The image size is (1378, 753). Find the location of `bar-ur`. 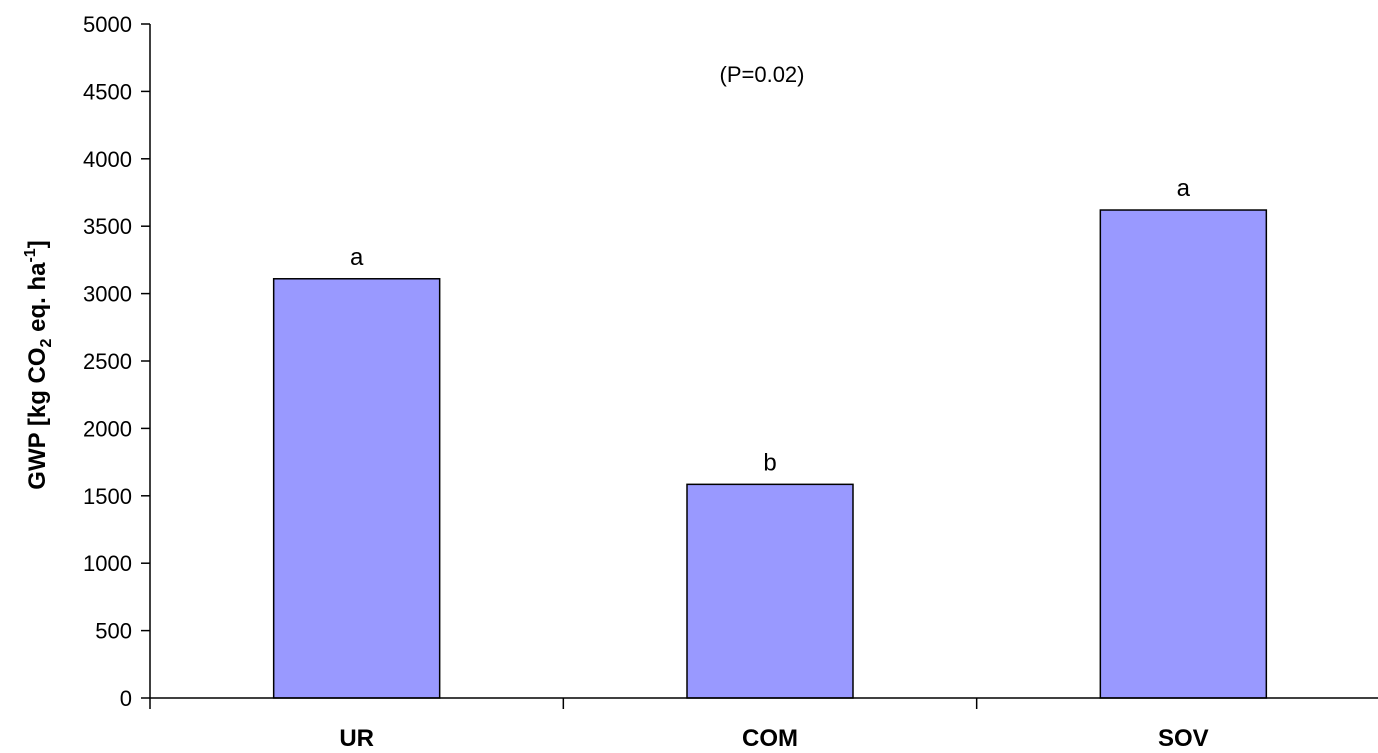

bar-ur is located at coordinates (356, 488).